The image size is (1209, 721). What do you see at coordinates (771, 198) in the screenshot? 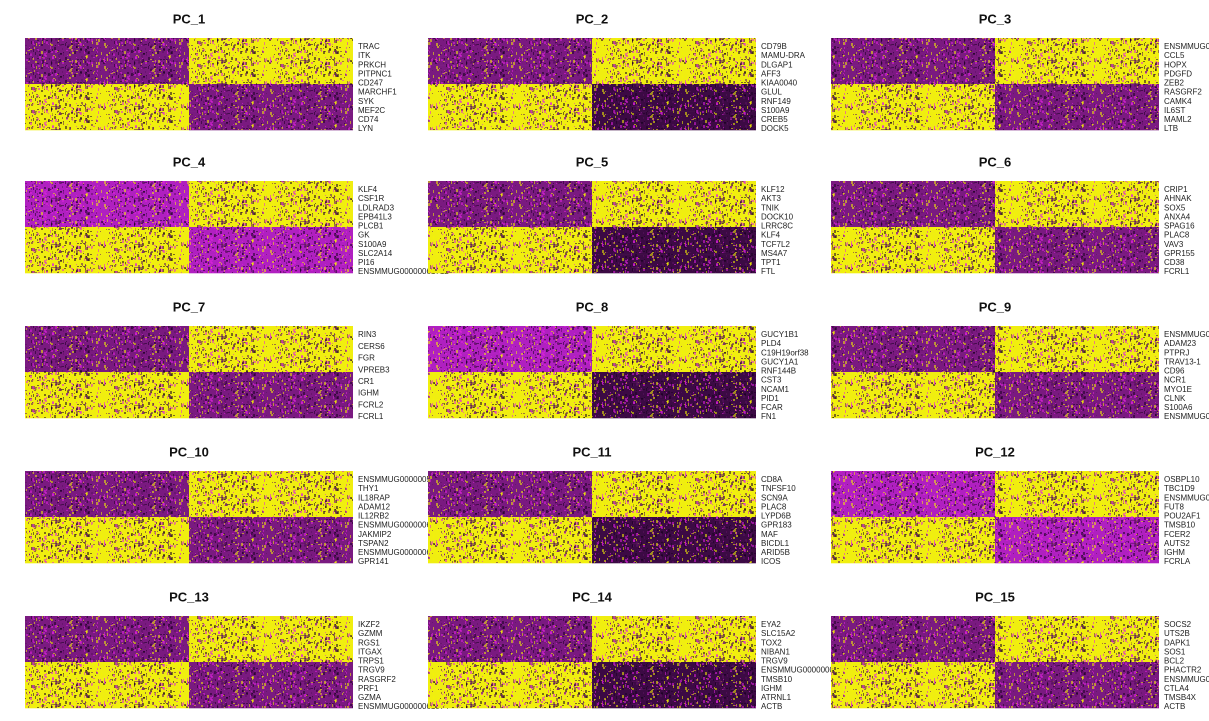
I see `gene-label: AKT3` at bounding box center [771, 198].